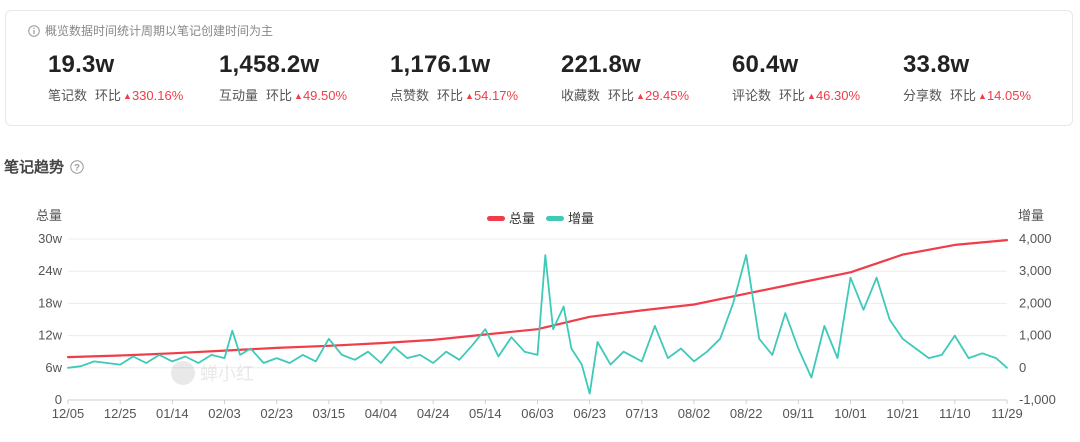 The width and height of the screenshot is (1080, 442). Describe the element at coordinates (1007, 413) in the screenshot. I see `x-tick-label: 11/29` at that location.